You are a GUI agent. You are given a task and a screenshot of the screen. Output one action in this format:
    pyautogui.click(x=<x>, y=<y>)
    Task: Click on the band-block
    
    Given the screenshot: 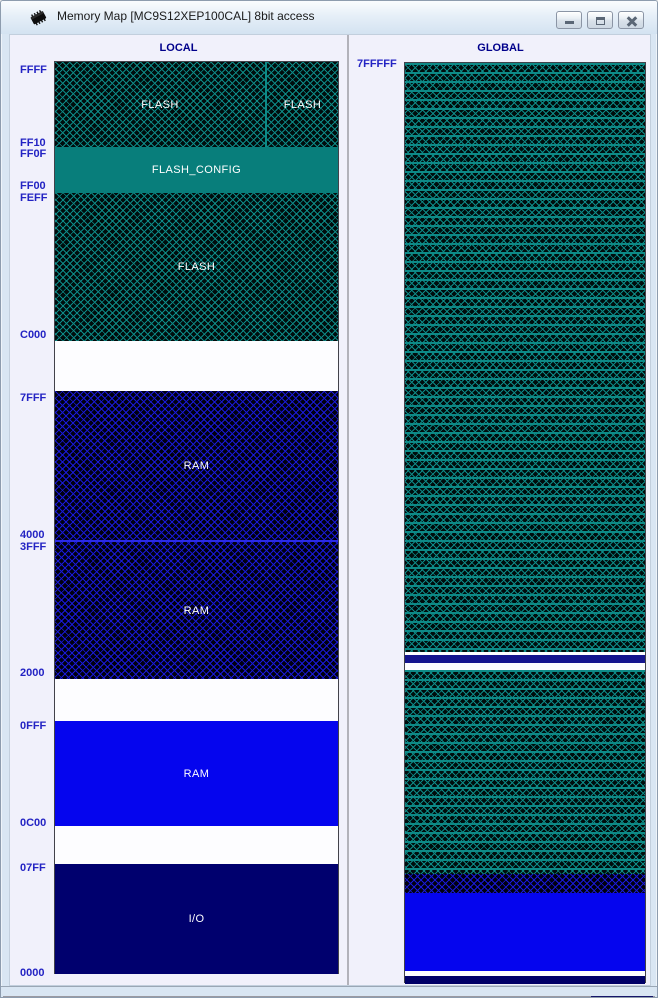 What is the action you would take?
    pyautogui.click(x=525, y=659)
    